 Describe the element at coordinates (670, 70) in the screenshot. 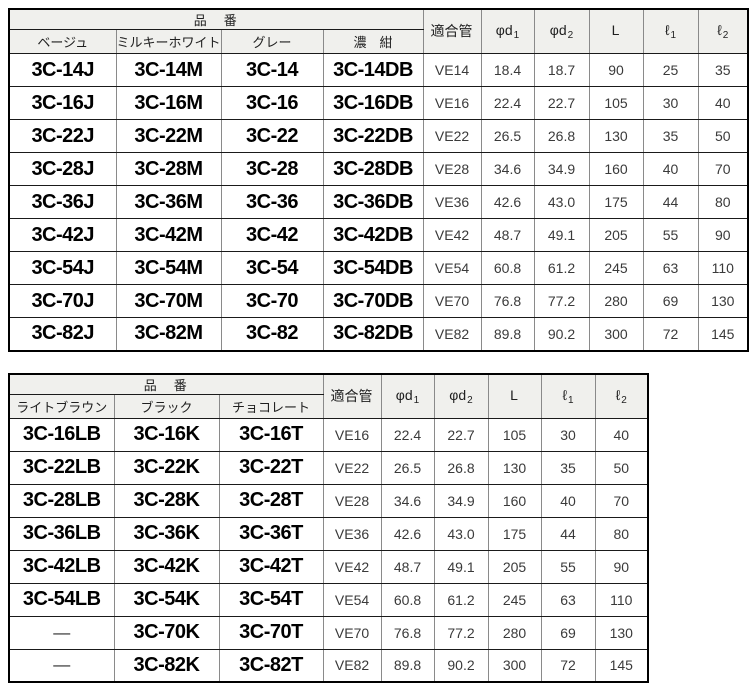

I see `spec-value-cell: 25` at that location.